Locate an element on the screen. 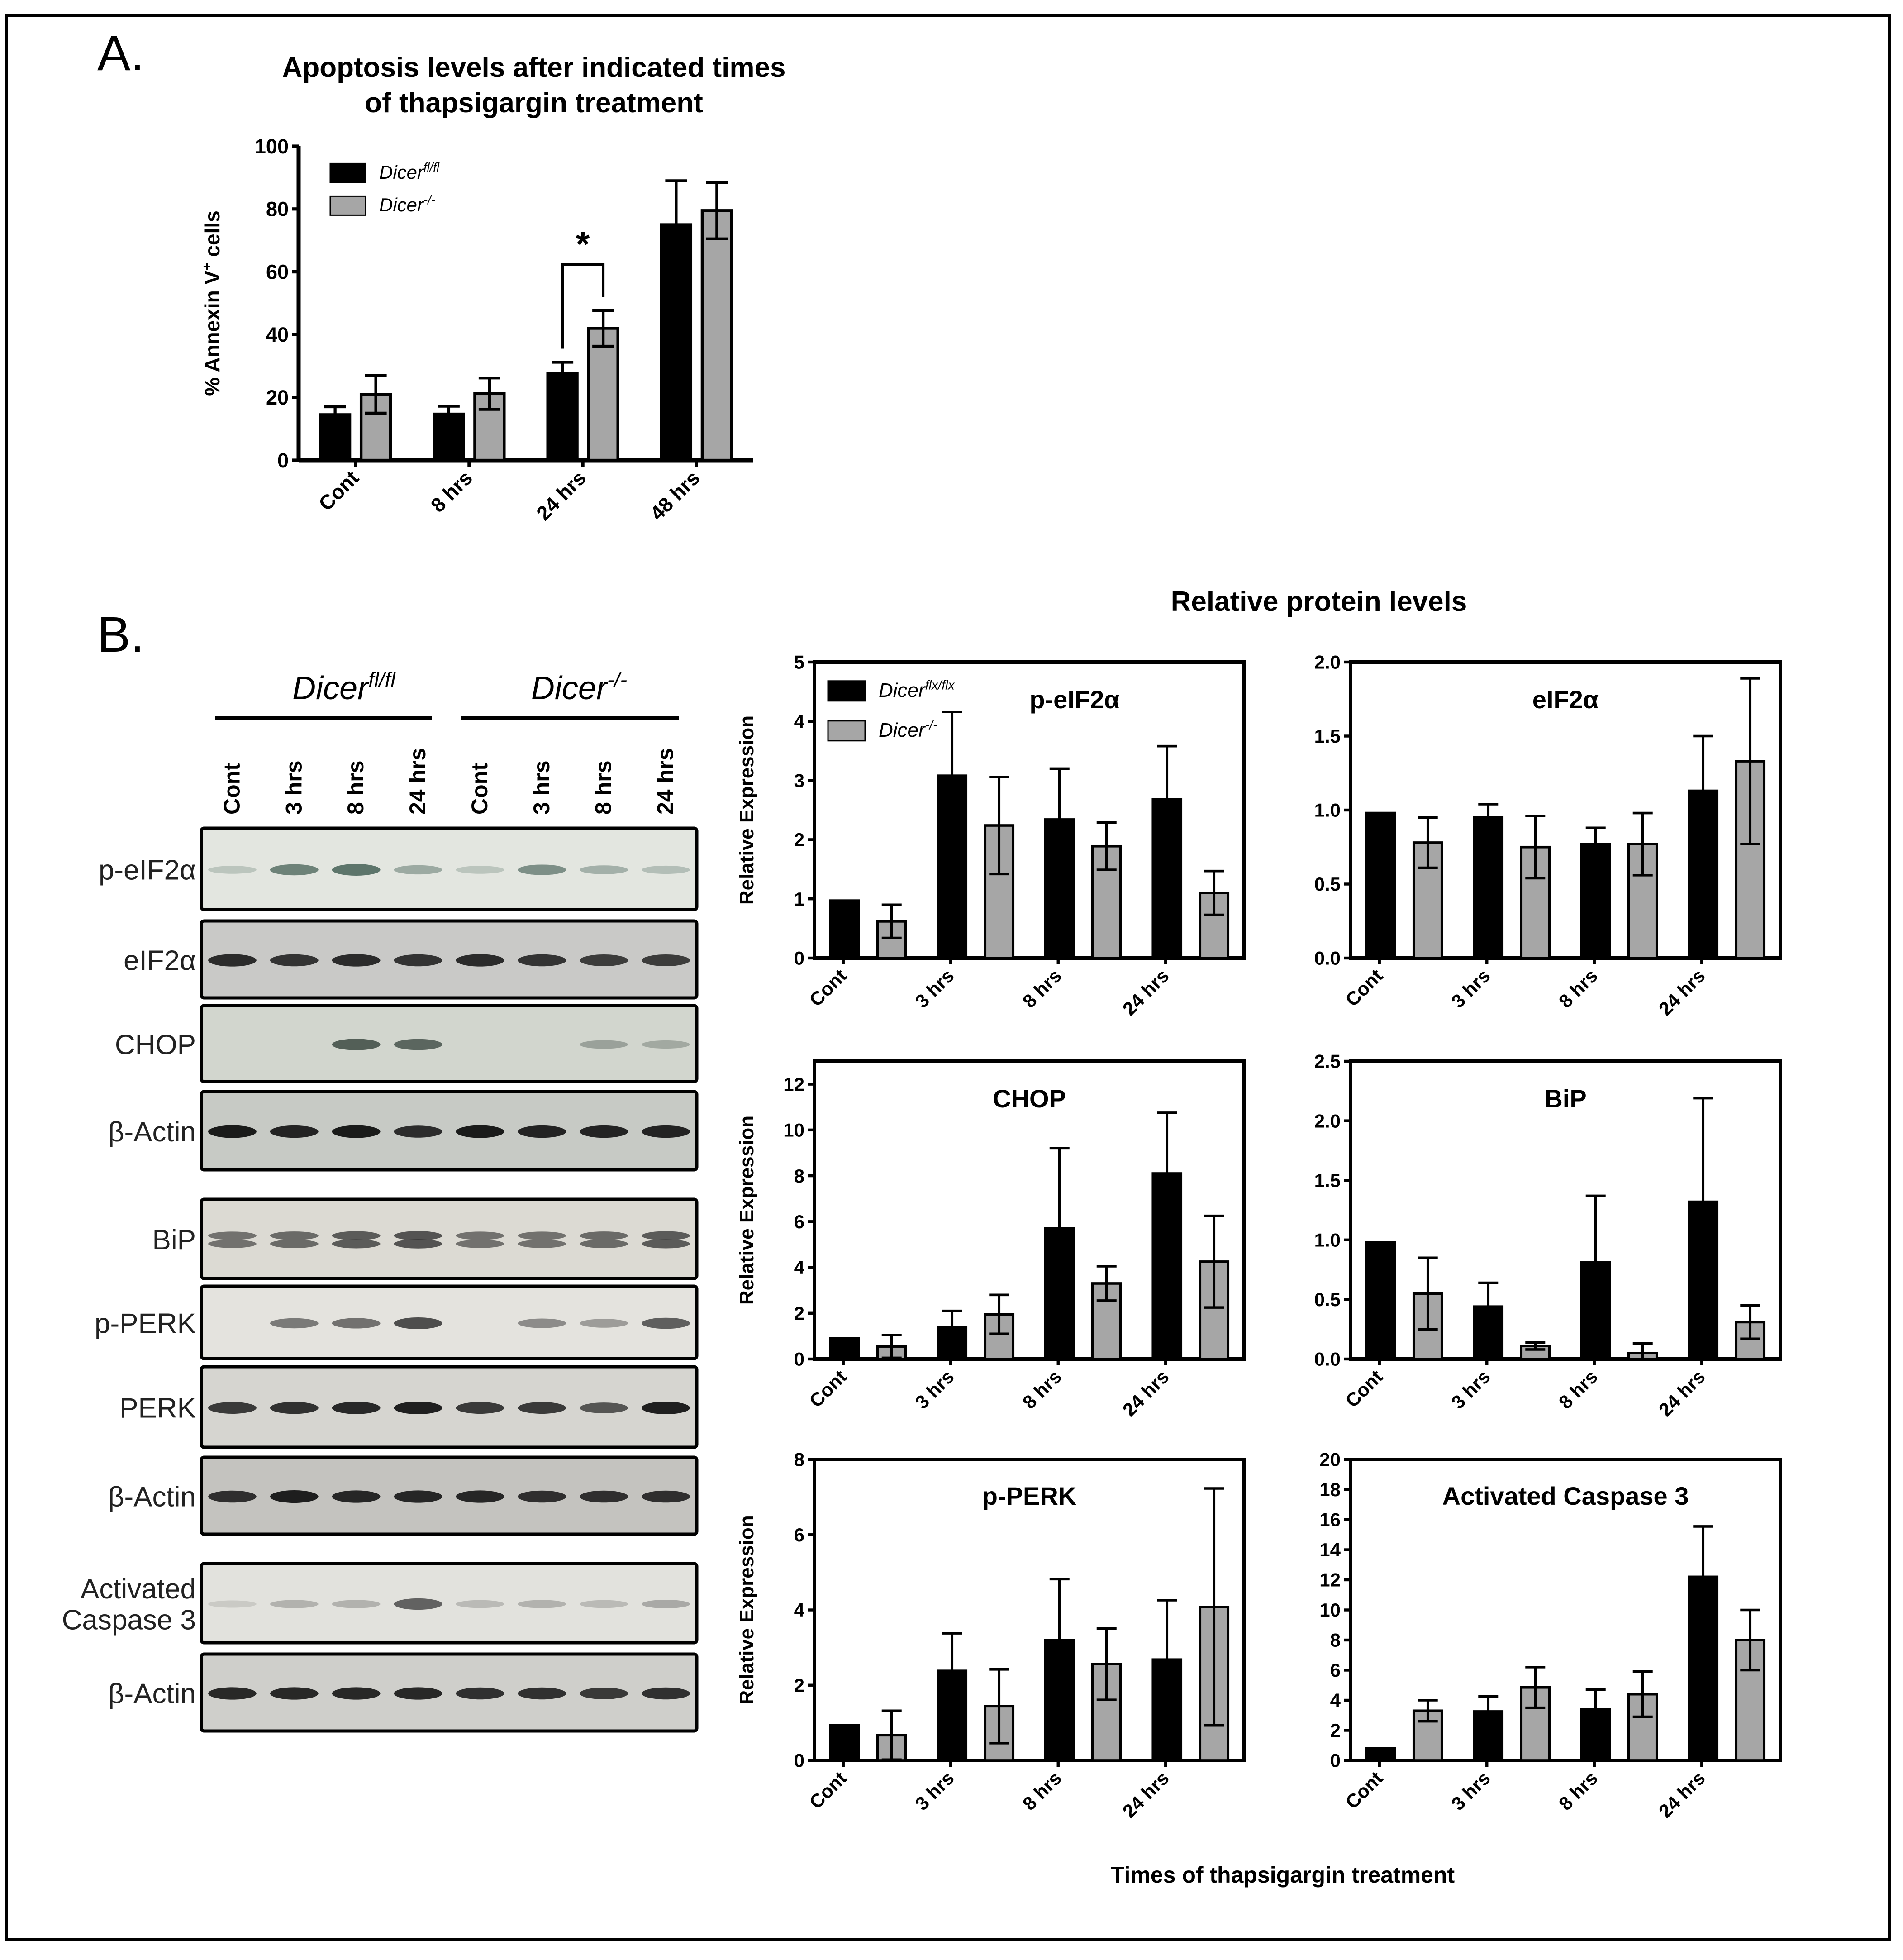 Image resolution: width=1903 pixels, height=1960 pixels. caspase3-bar-flox is located at coordinates (1380, 1754).